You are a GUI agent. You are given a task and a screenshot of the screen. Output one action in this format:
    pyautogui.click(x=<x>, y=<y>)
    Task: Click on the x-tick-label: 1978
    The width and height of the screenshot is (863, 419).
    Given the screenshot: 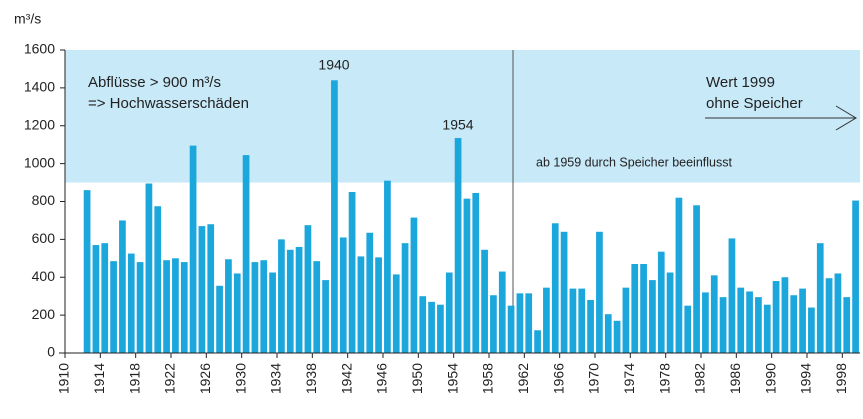 What is the action you would take?
    pyautogui.click(x=664, y=378)
    